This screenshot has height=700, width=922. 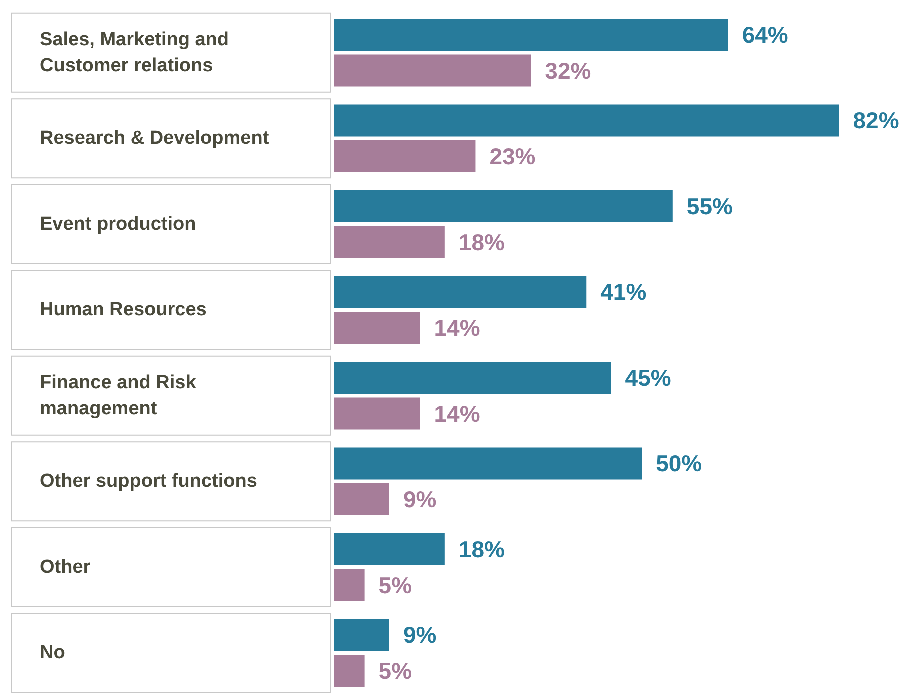 What do you see at coordinates (123, 310) in the screenshot?
I see `y-tick-label: Human Resources` at bounding box center [123, 310].